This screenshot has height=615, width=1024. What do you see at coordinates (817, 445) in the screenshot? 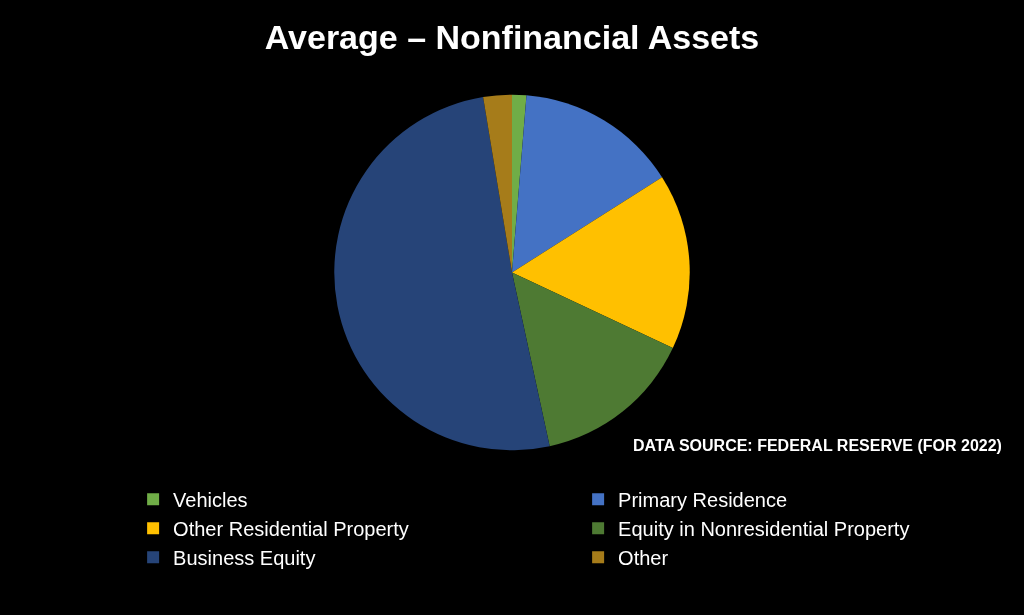
I see `source-note: DATA SOURCE: FEDERAL RESERVE (FOR 2022)` at bounding box center [817, 445].